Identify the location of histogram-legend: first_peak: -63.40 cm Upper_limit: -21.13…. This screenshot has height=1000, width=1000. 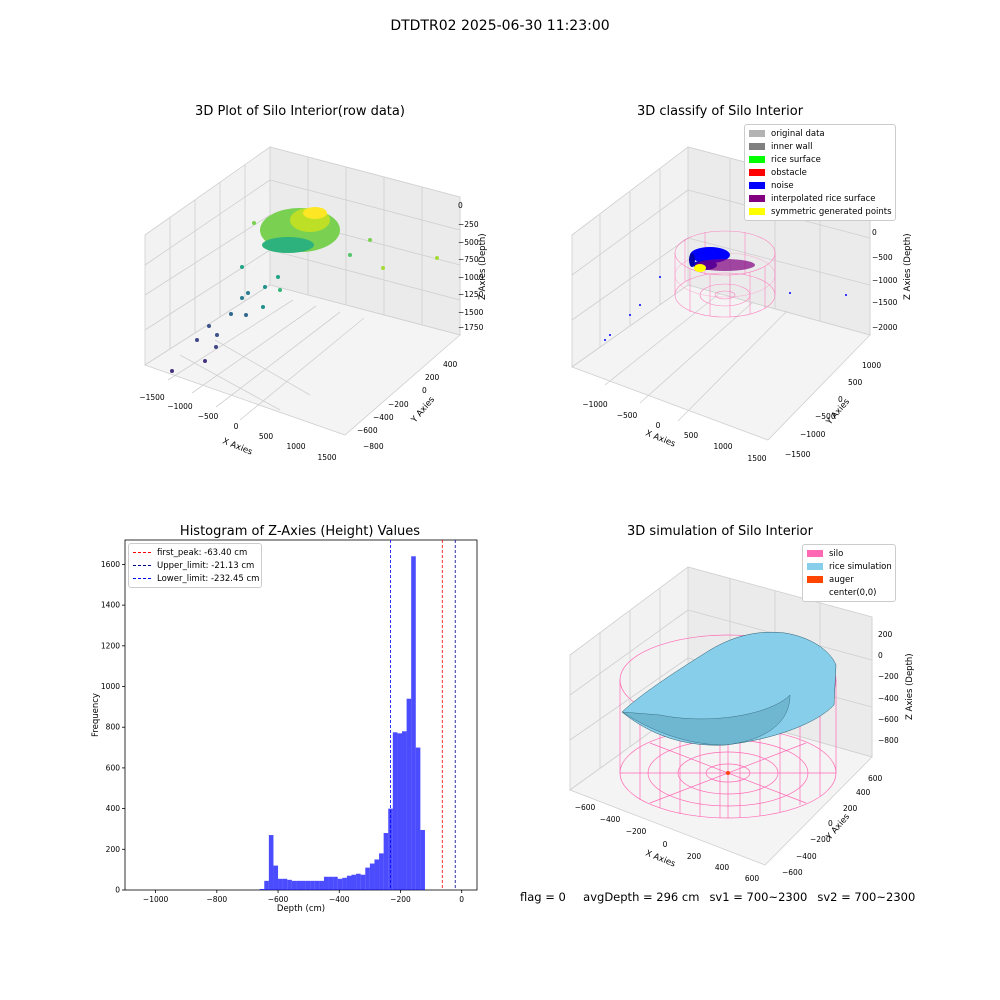
(195, 565).